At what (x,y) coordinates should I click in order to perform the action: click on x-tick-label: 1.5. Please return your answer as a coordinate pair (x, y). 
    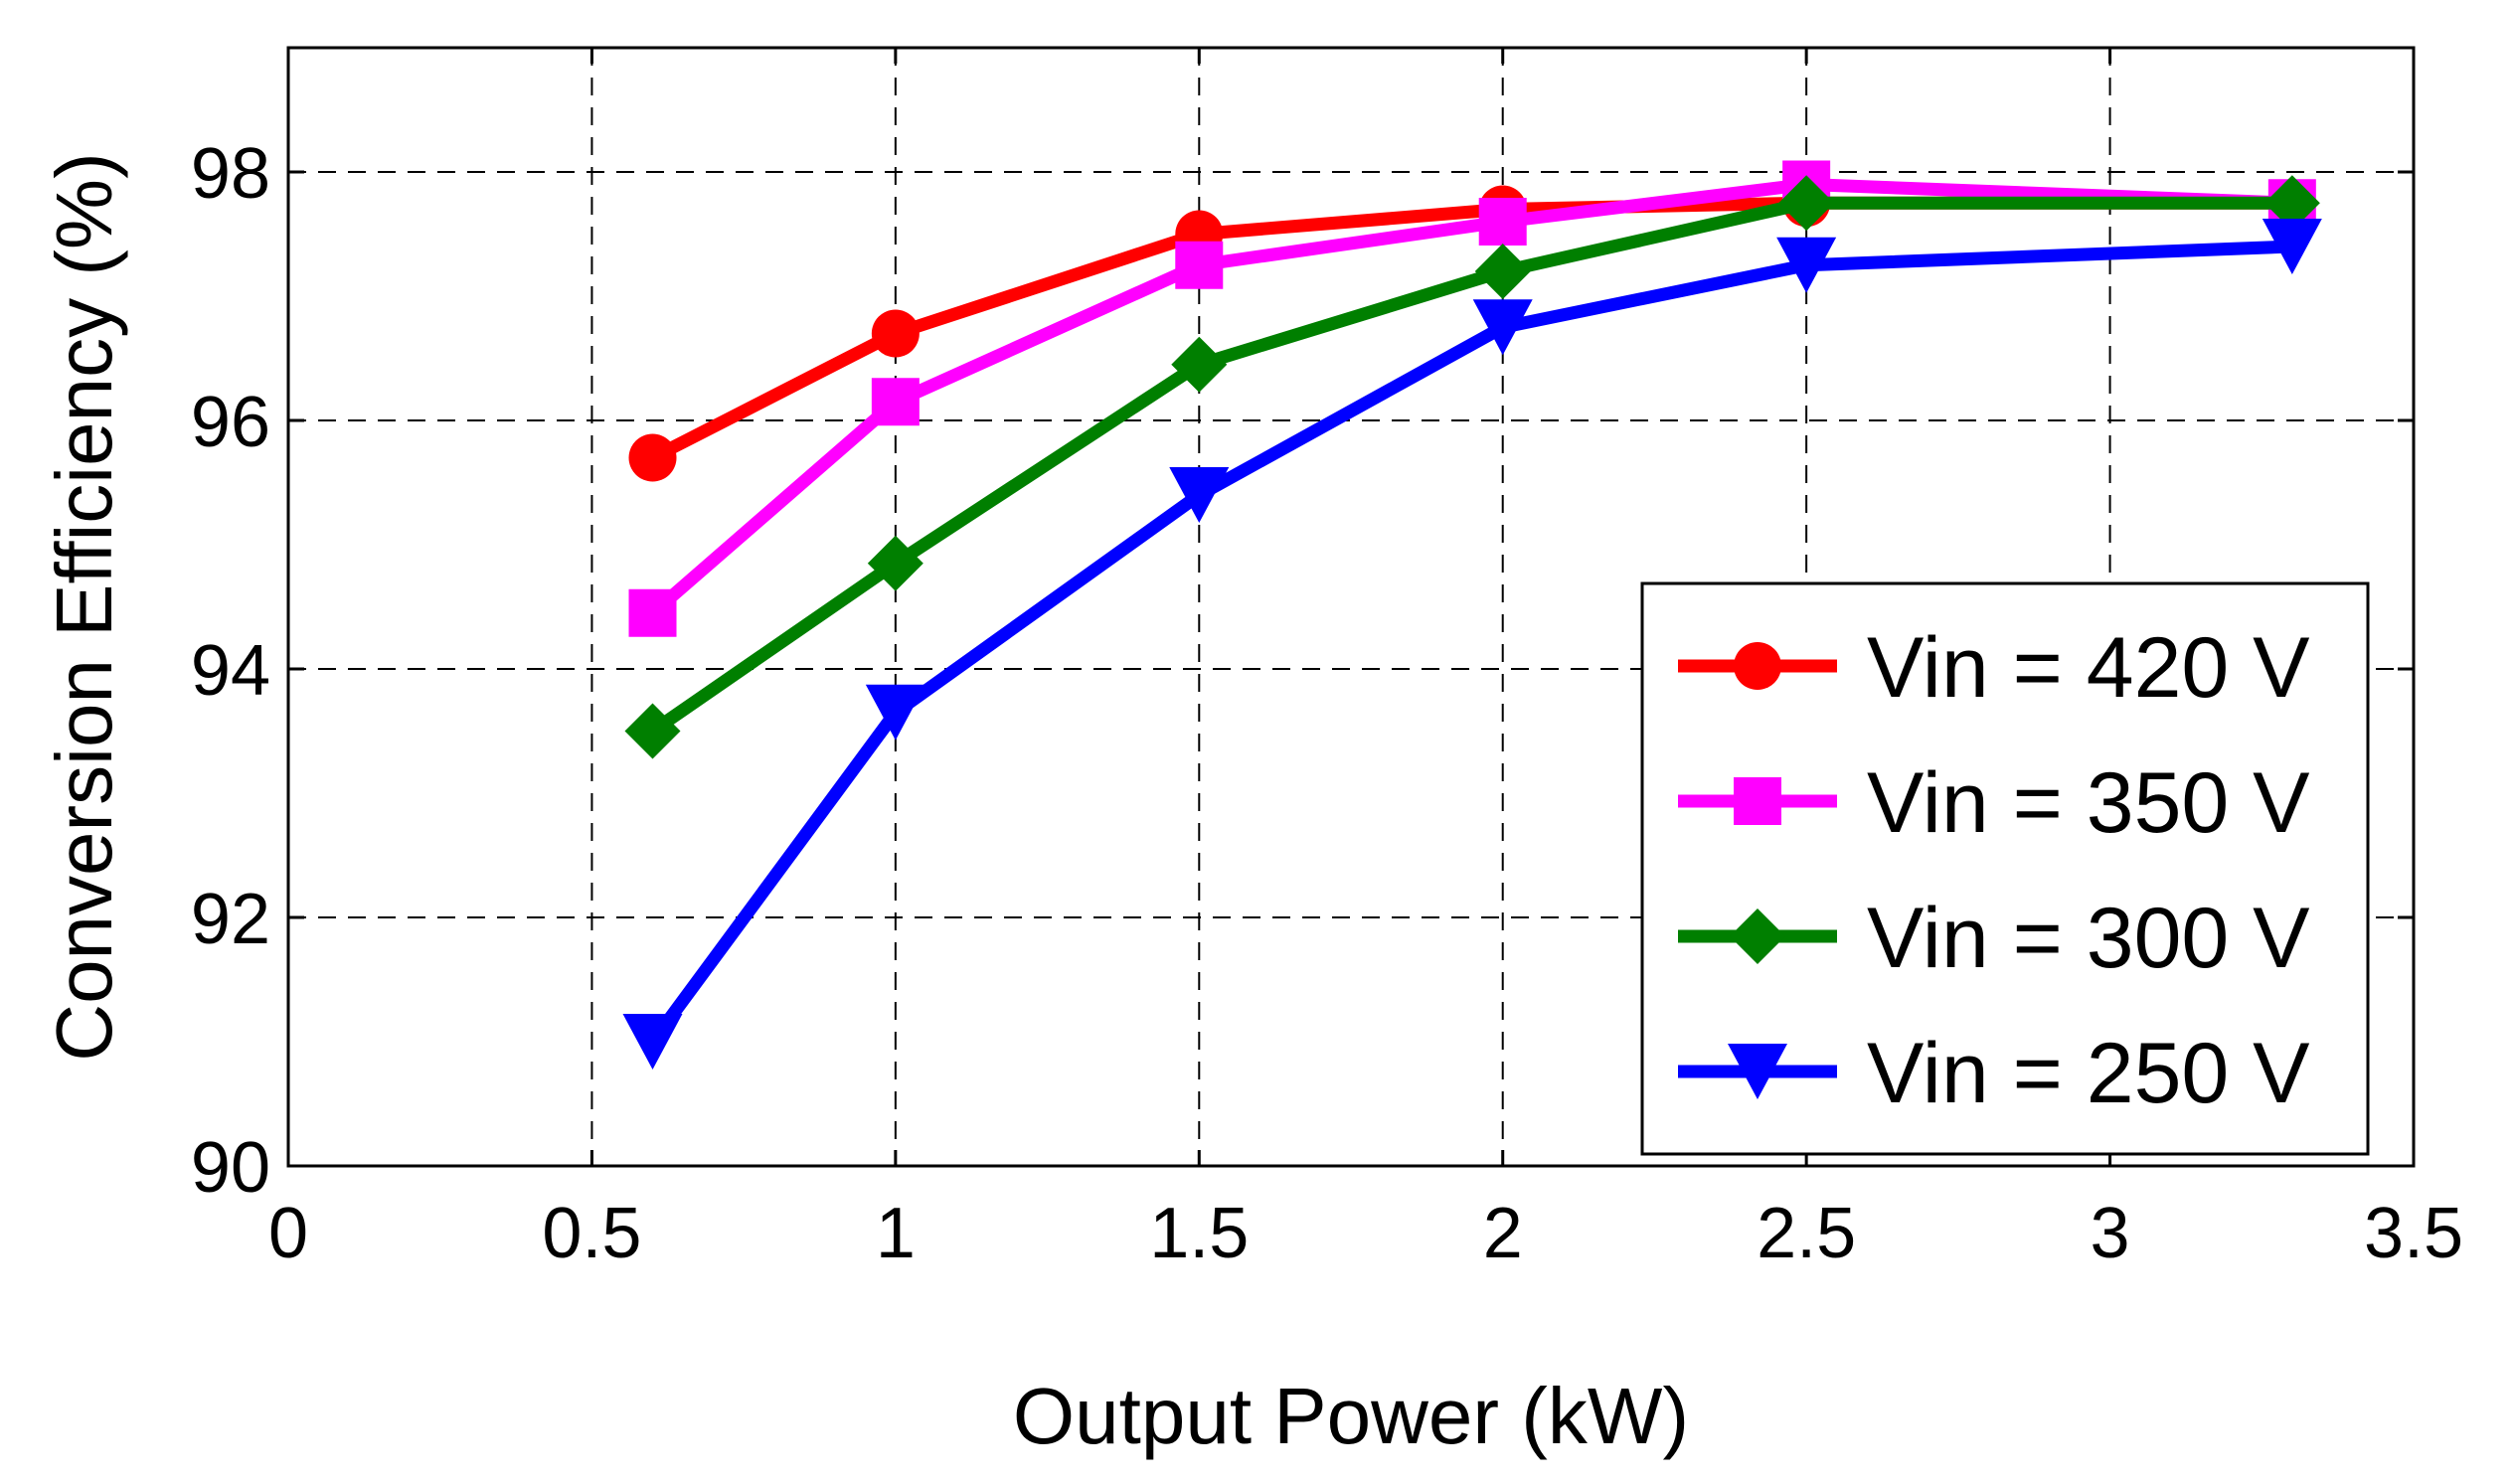
    Looking at the image, I should click on (1199, 1233).